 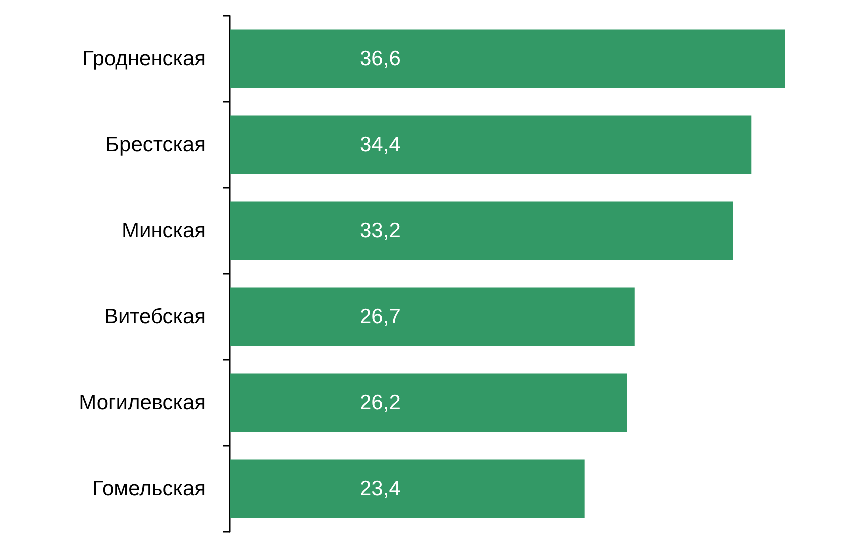 What do you see at coordinates (381, 489) in the screenshot?
I see `data-label: 23,4` at bounding box center [381, 489].